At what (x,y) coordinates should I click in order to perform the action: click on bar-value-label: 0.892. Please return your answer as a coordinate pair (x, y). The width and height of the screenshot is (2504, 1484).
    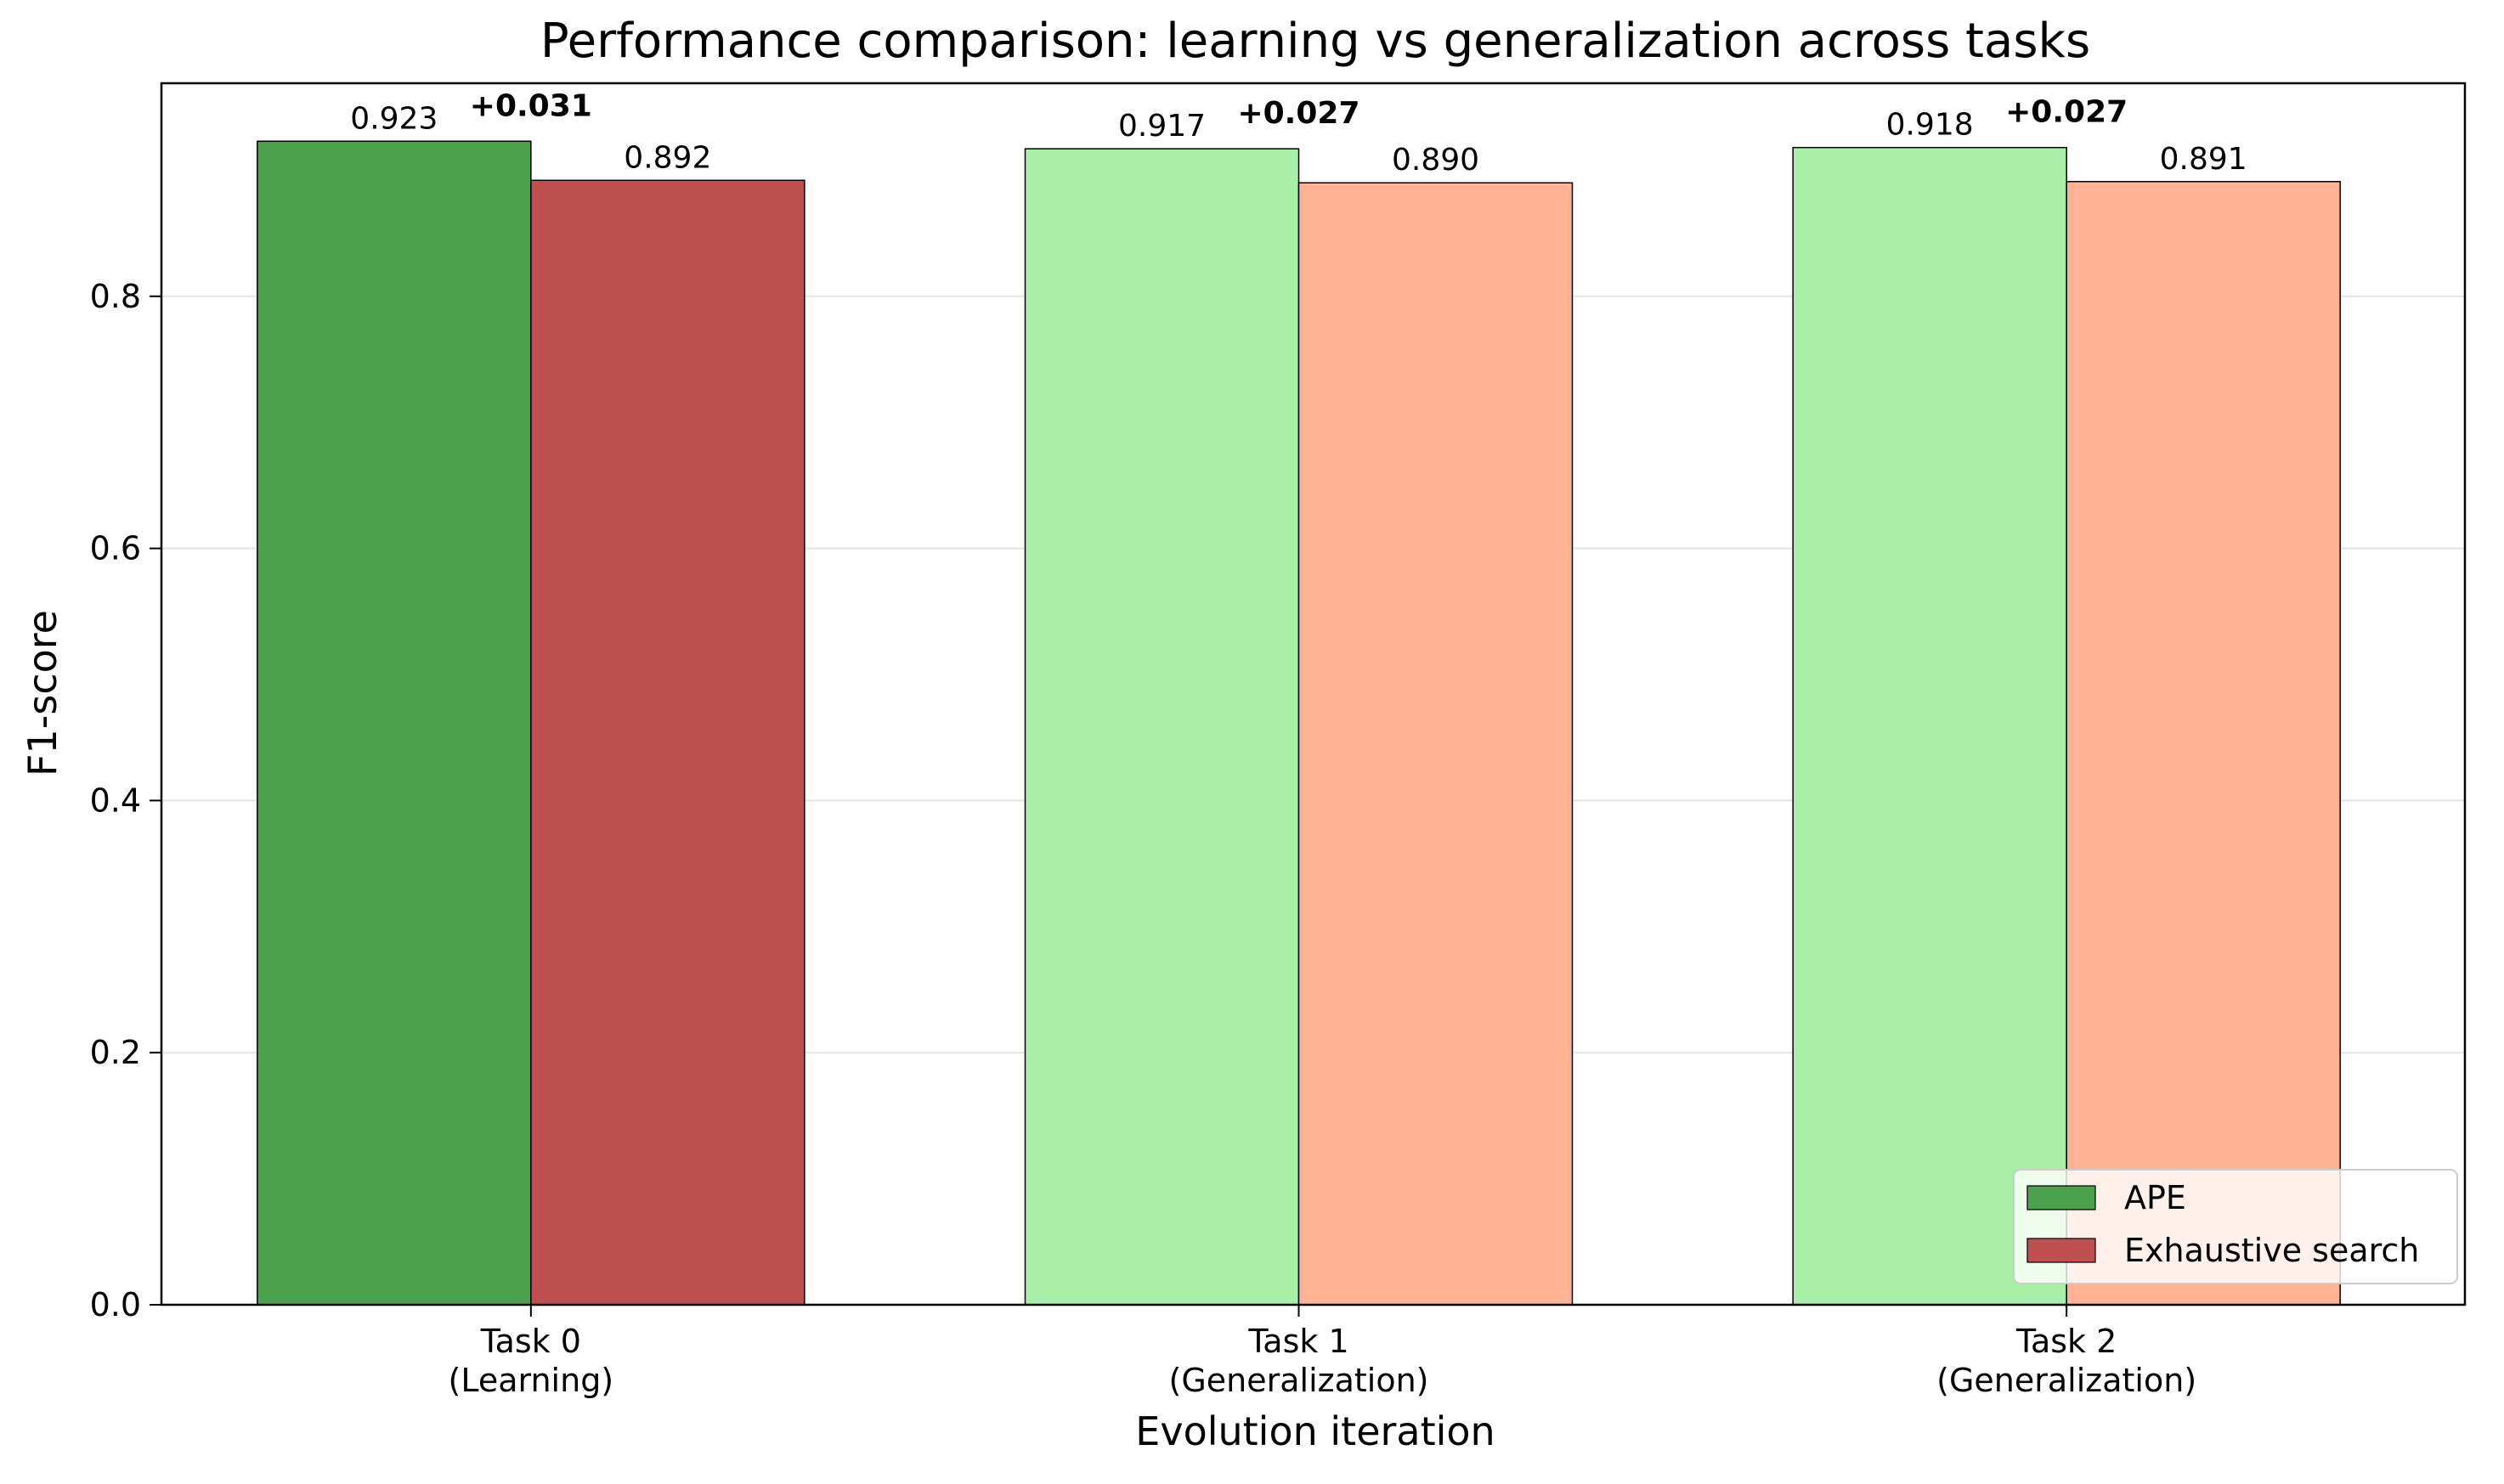
    Looking at the image, I should click on (667, 157).